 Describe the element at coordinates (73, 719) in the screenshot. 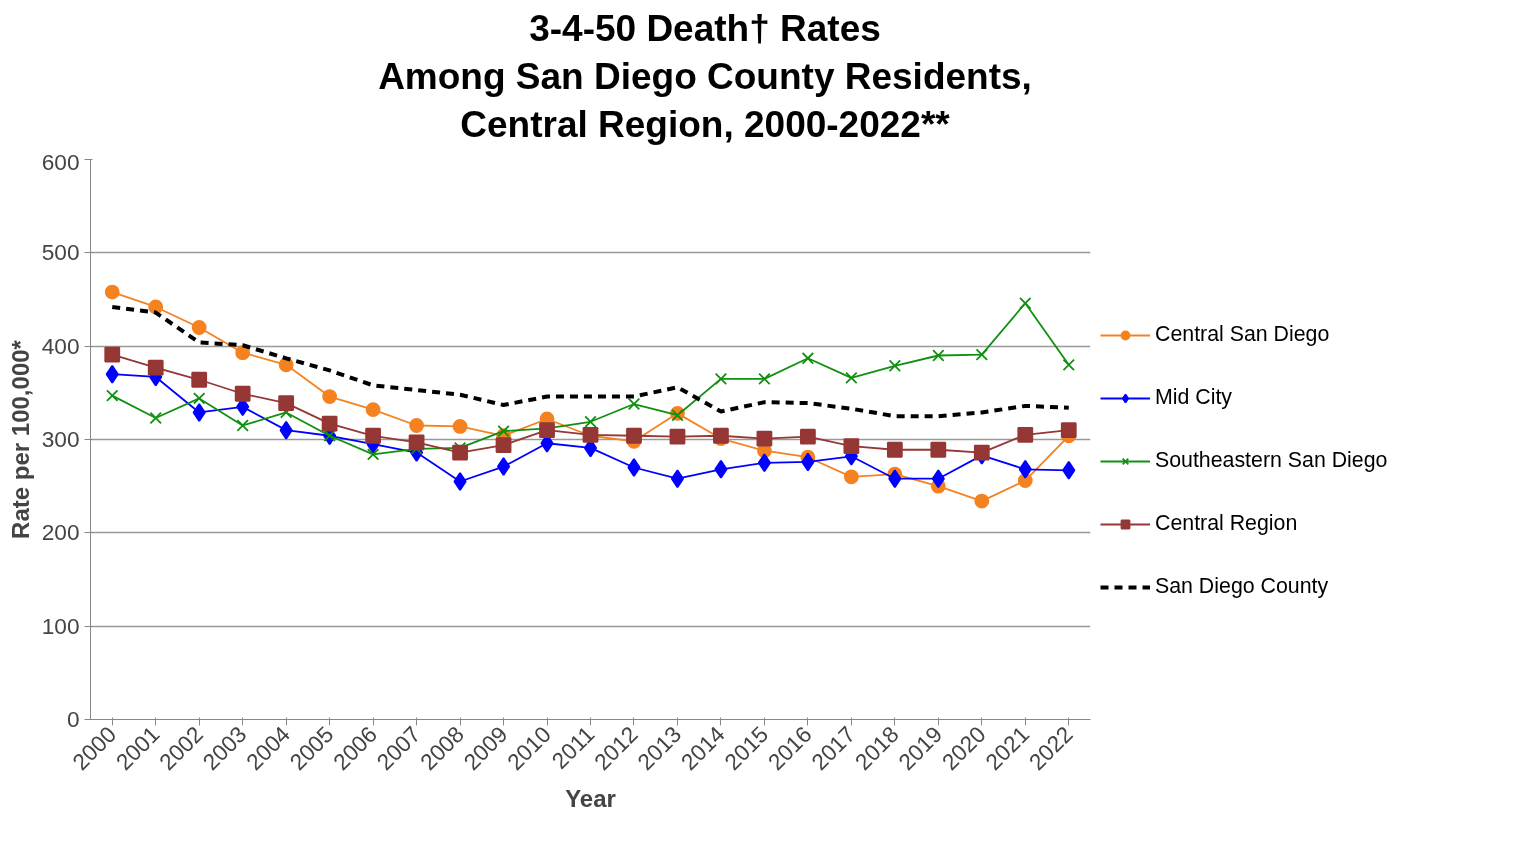

I see `y-tick-label: 0` at that location.